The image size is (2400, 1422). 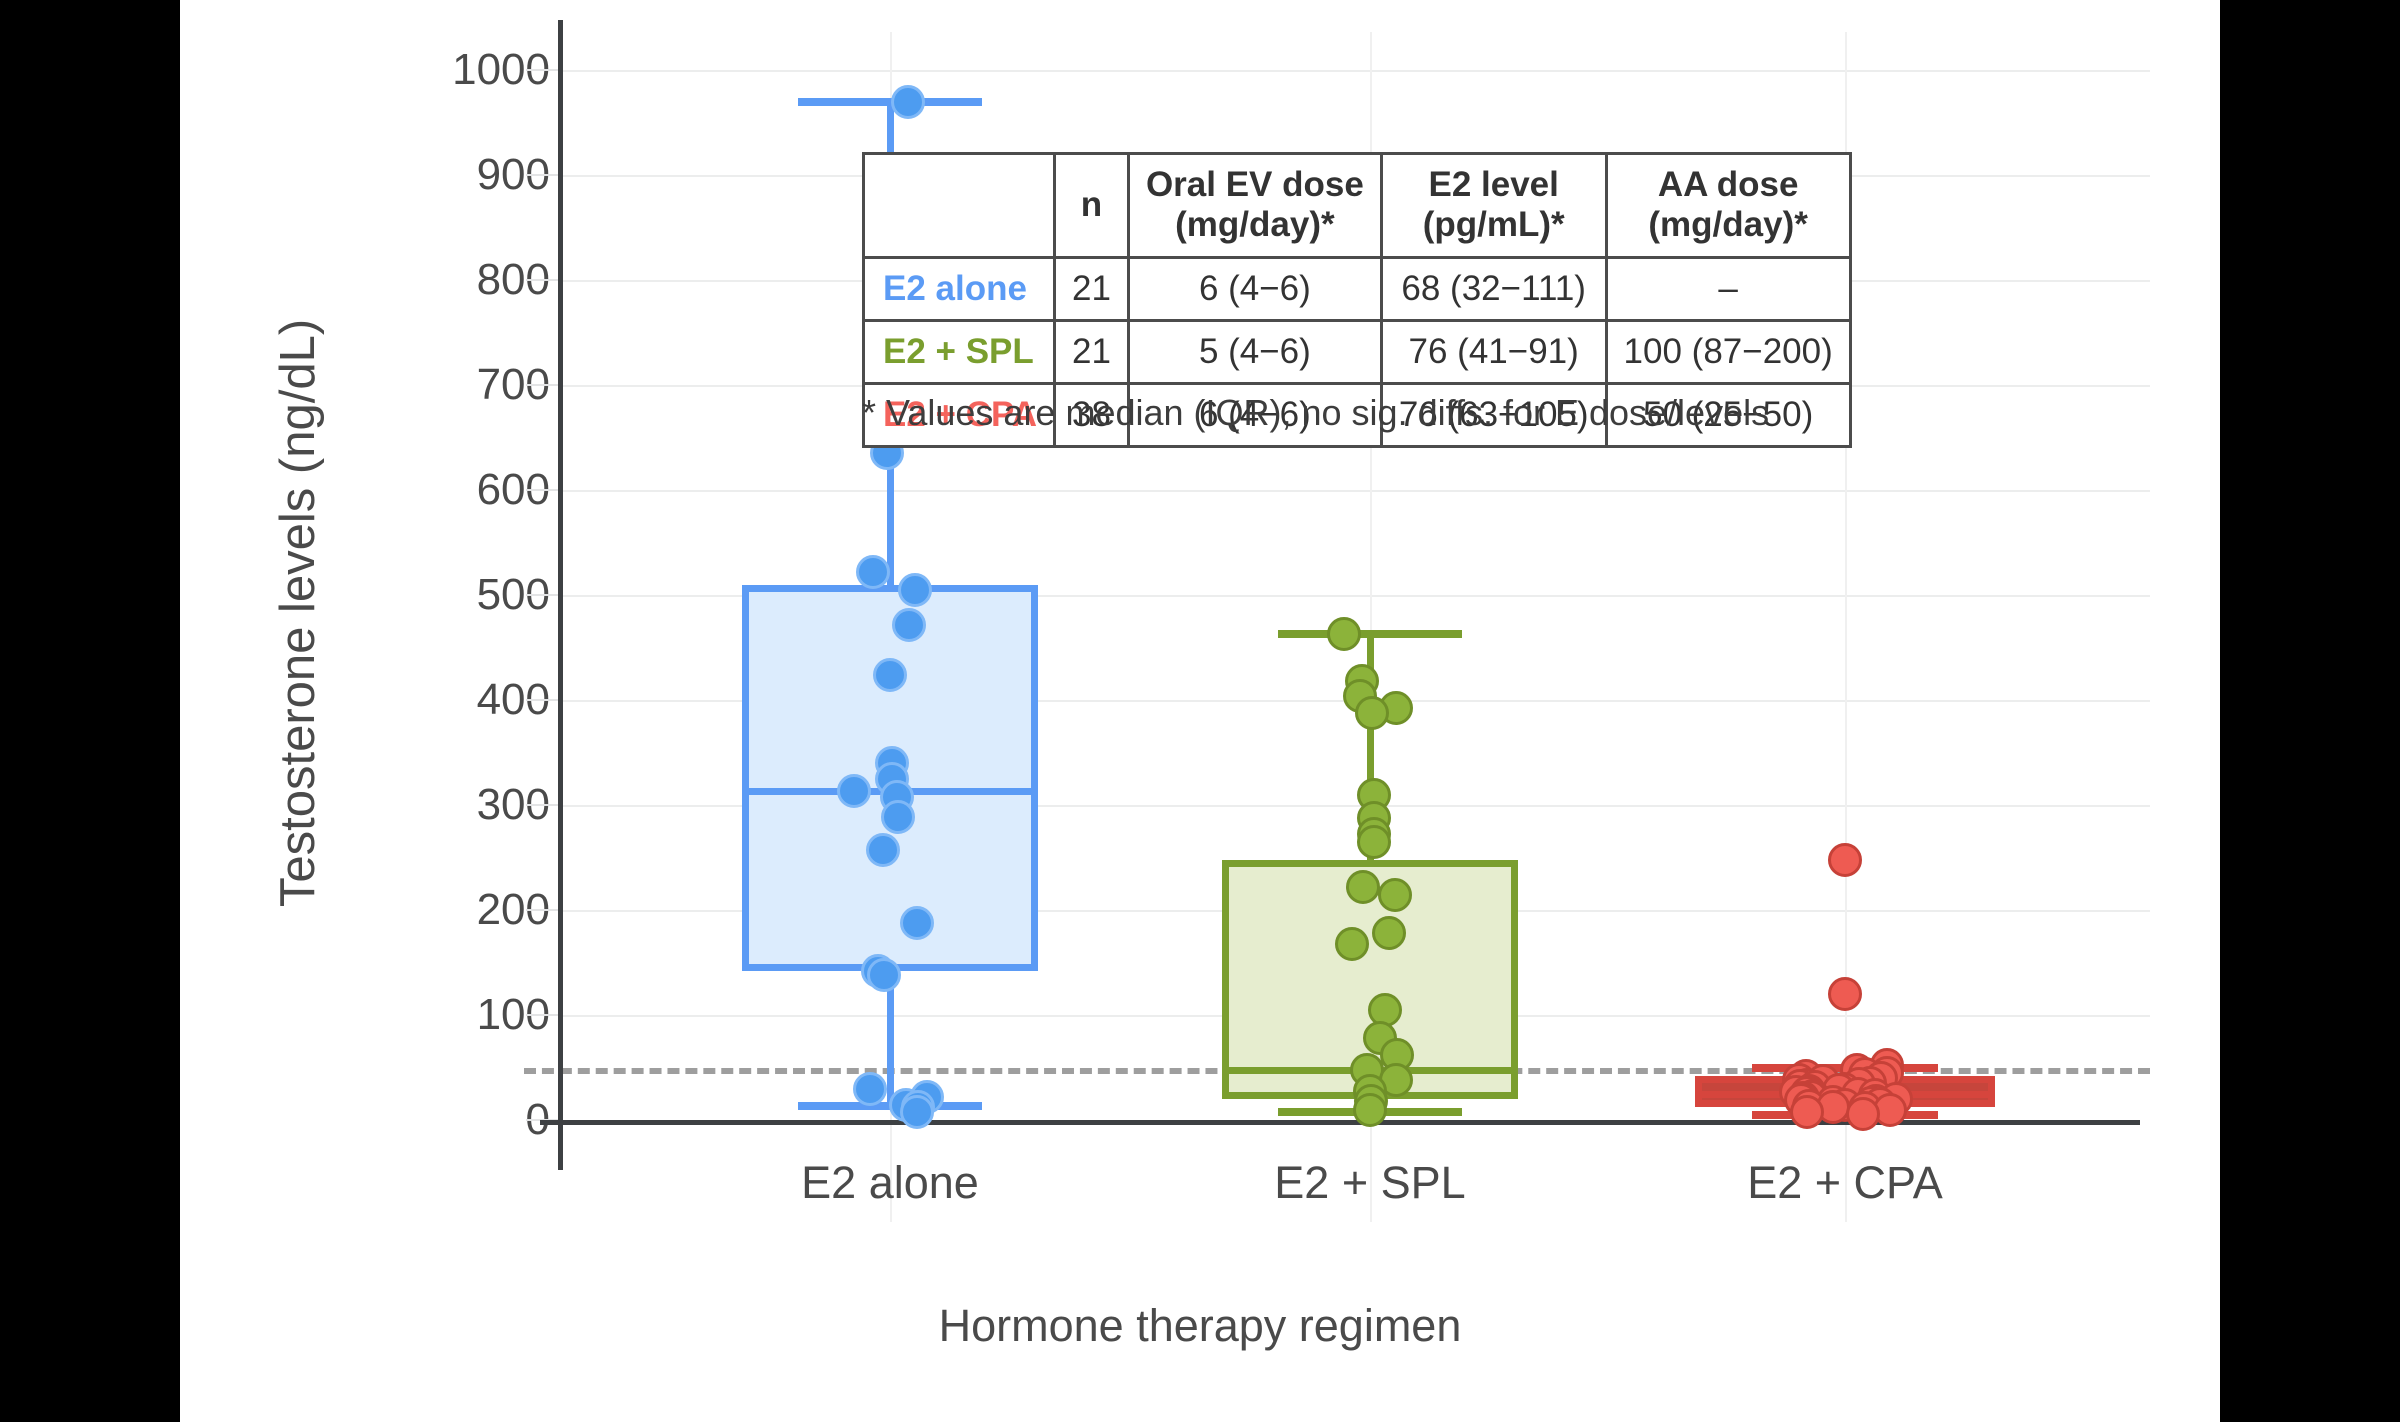 What do you see at coordinates (959, 415) in the screenshot?
I see `row-label: E2 + CPA` at bounding box center [959, 415].